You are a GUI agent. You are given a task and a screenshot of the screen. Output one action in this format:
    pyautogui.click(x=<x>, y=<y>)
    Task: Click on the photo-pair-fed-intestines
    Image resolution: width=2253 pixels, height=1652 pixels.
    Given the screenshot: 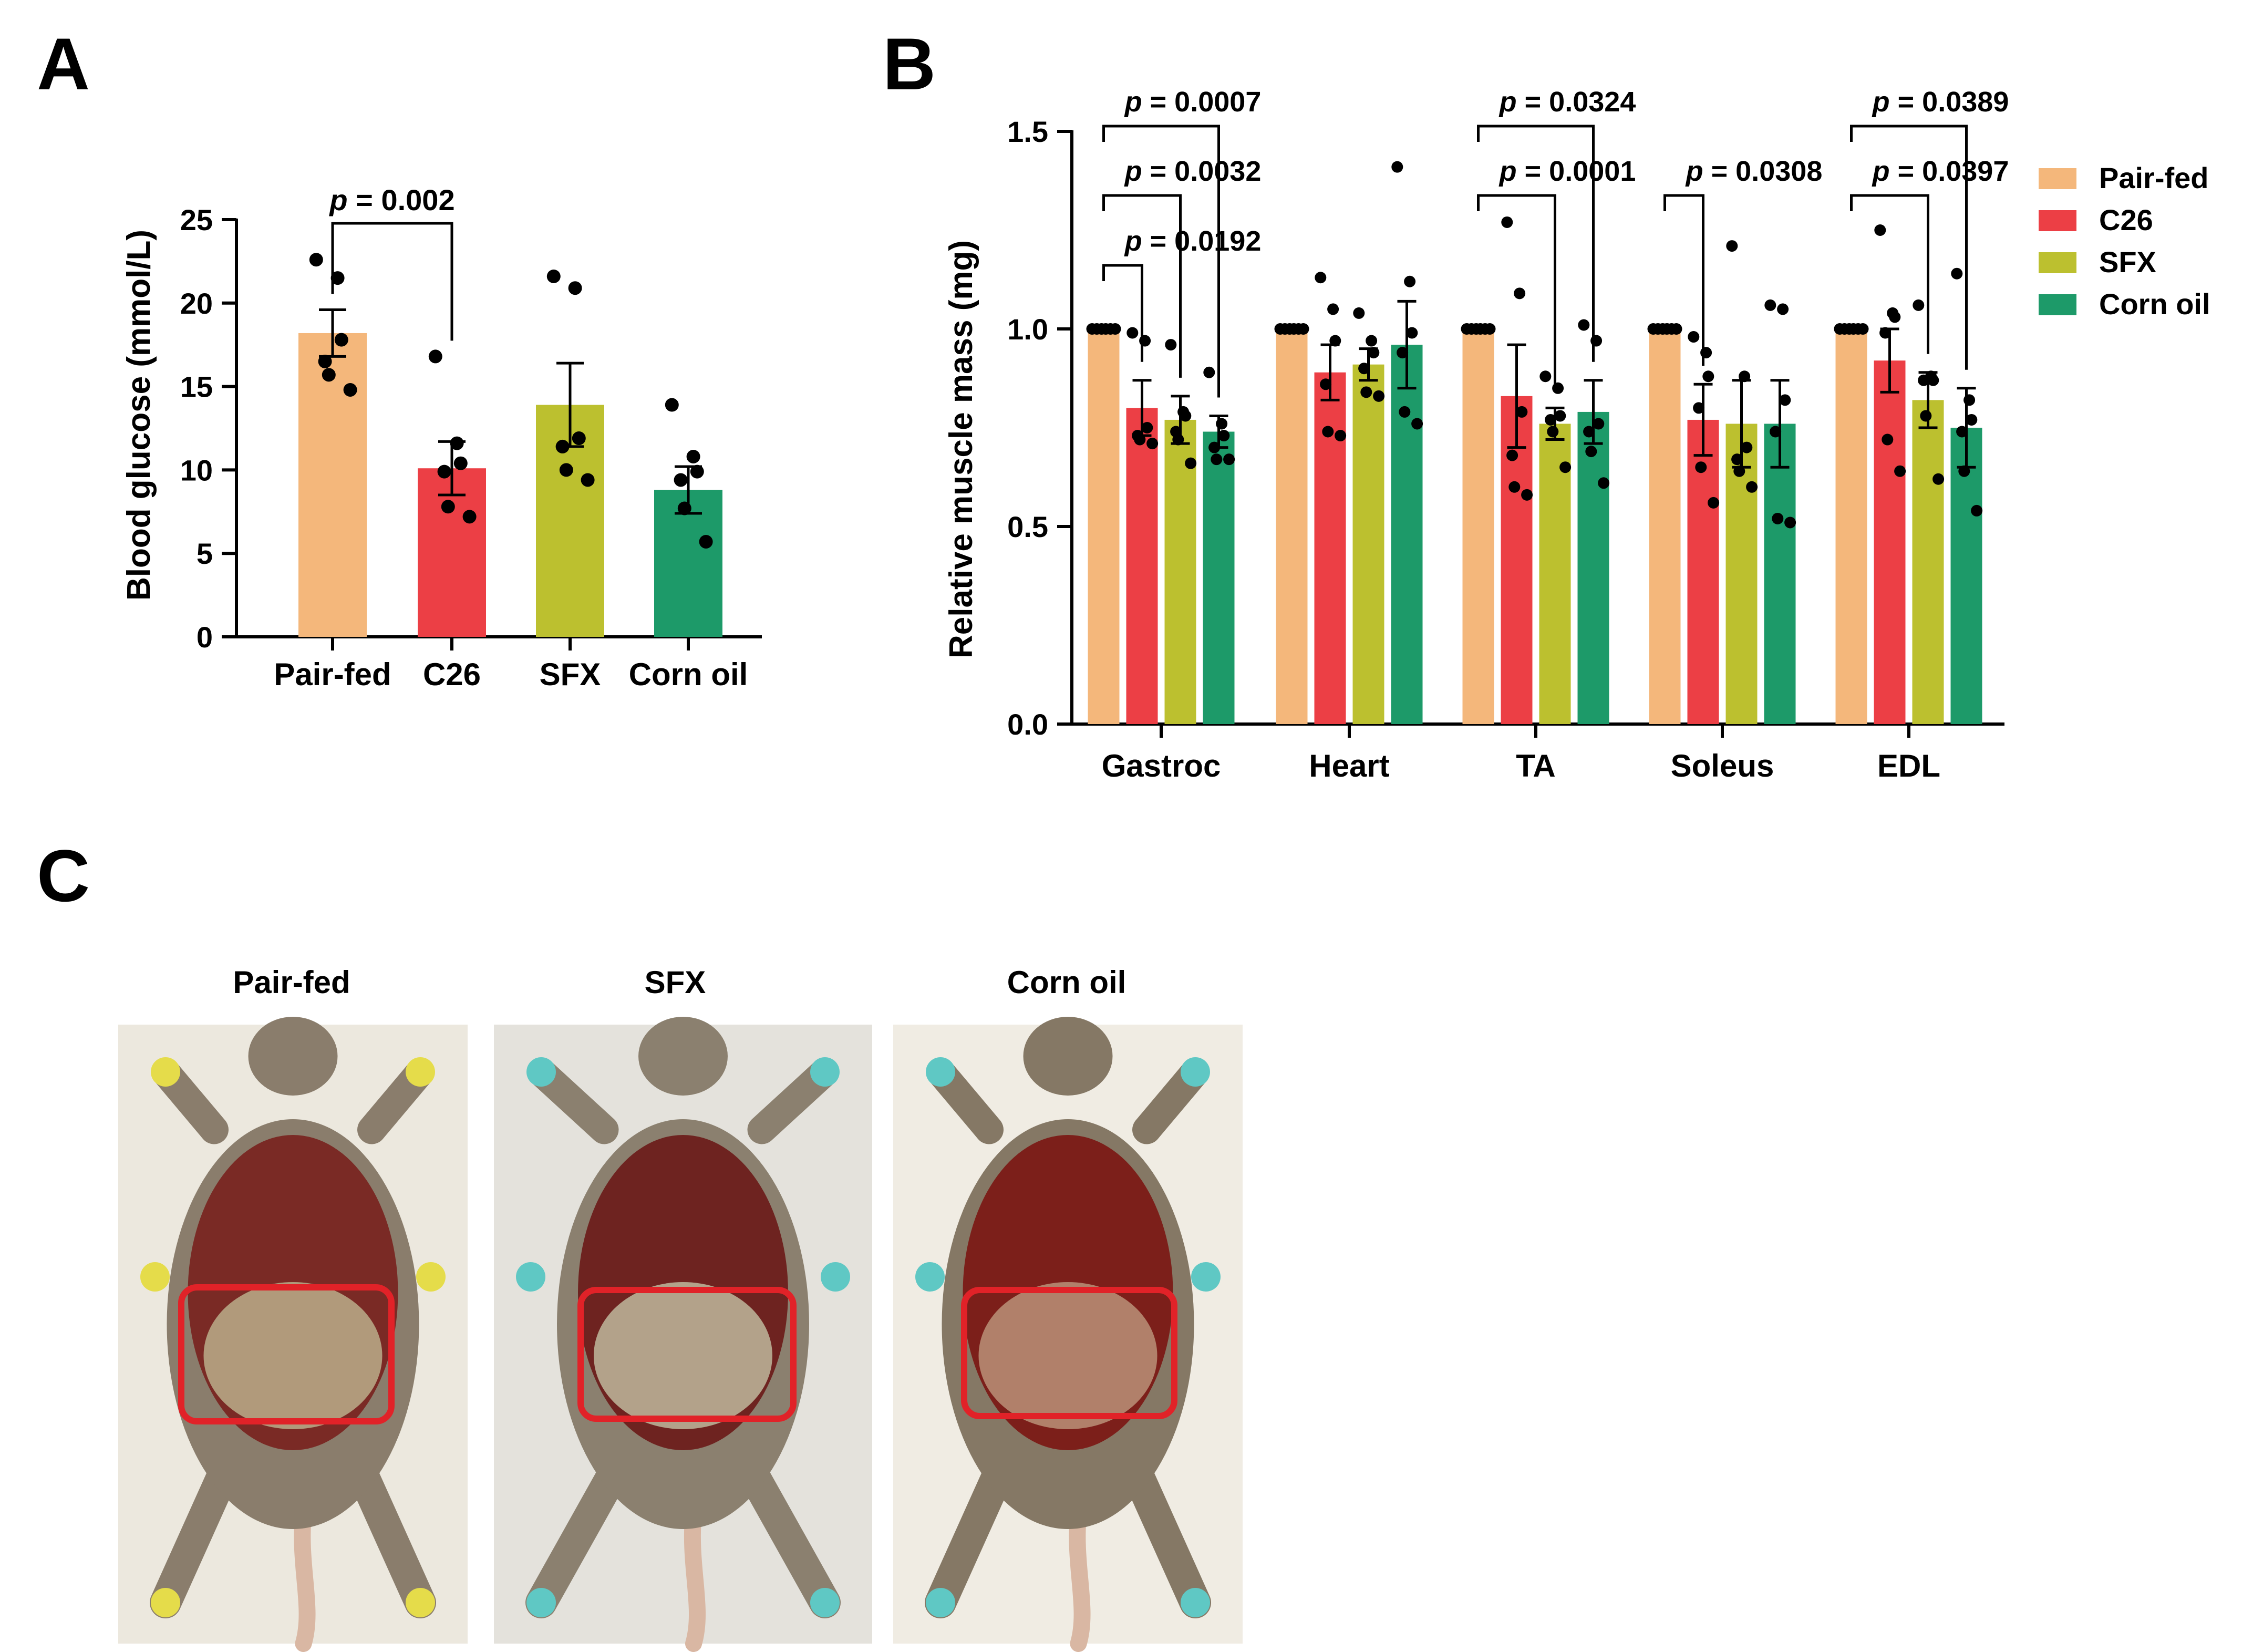 What is the action you would take?
    pyautogui.click(x=293, y=1356)
    